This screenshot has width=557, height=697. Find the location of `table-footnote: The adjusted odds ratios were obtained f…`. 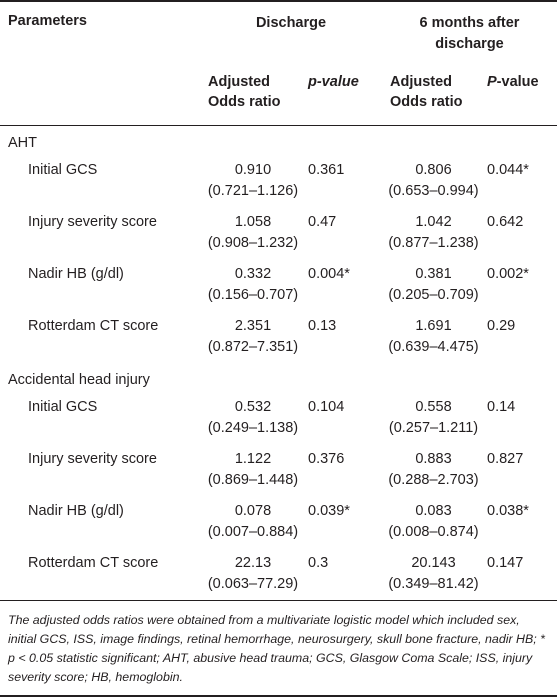

table-footnote: The adjusted odds ratios were obtained f… is located at coordinates (278, 648).